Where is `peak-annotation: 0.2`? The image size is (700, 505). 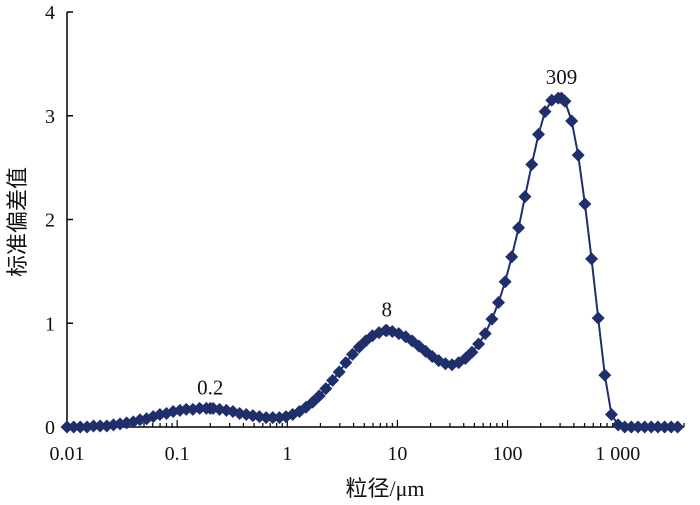 peak-annotation: 0.2 is located at coordinates (210, 387).